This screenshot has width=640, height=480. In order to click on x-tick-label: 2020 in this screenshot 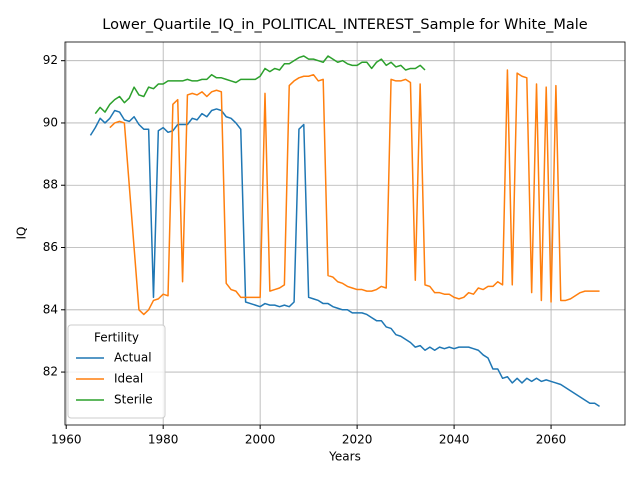, I will do `click(357, 440)`.